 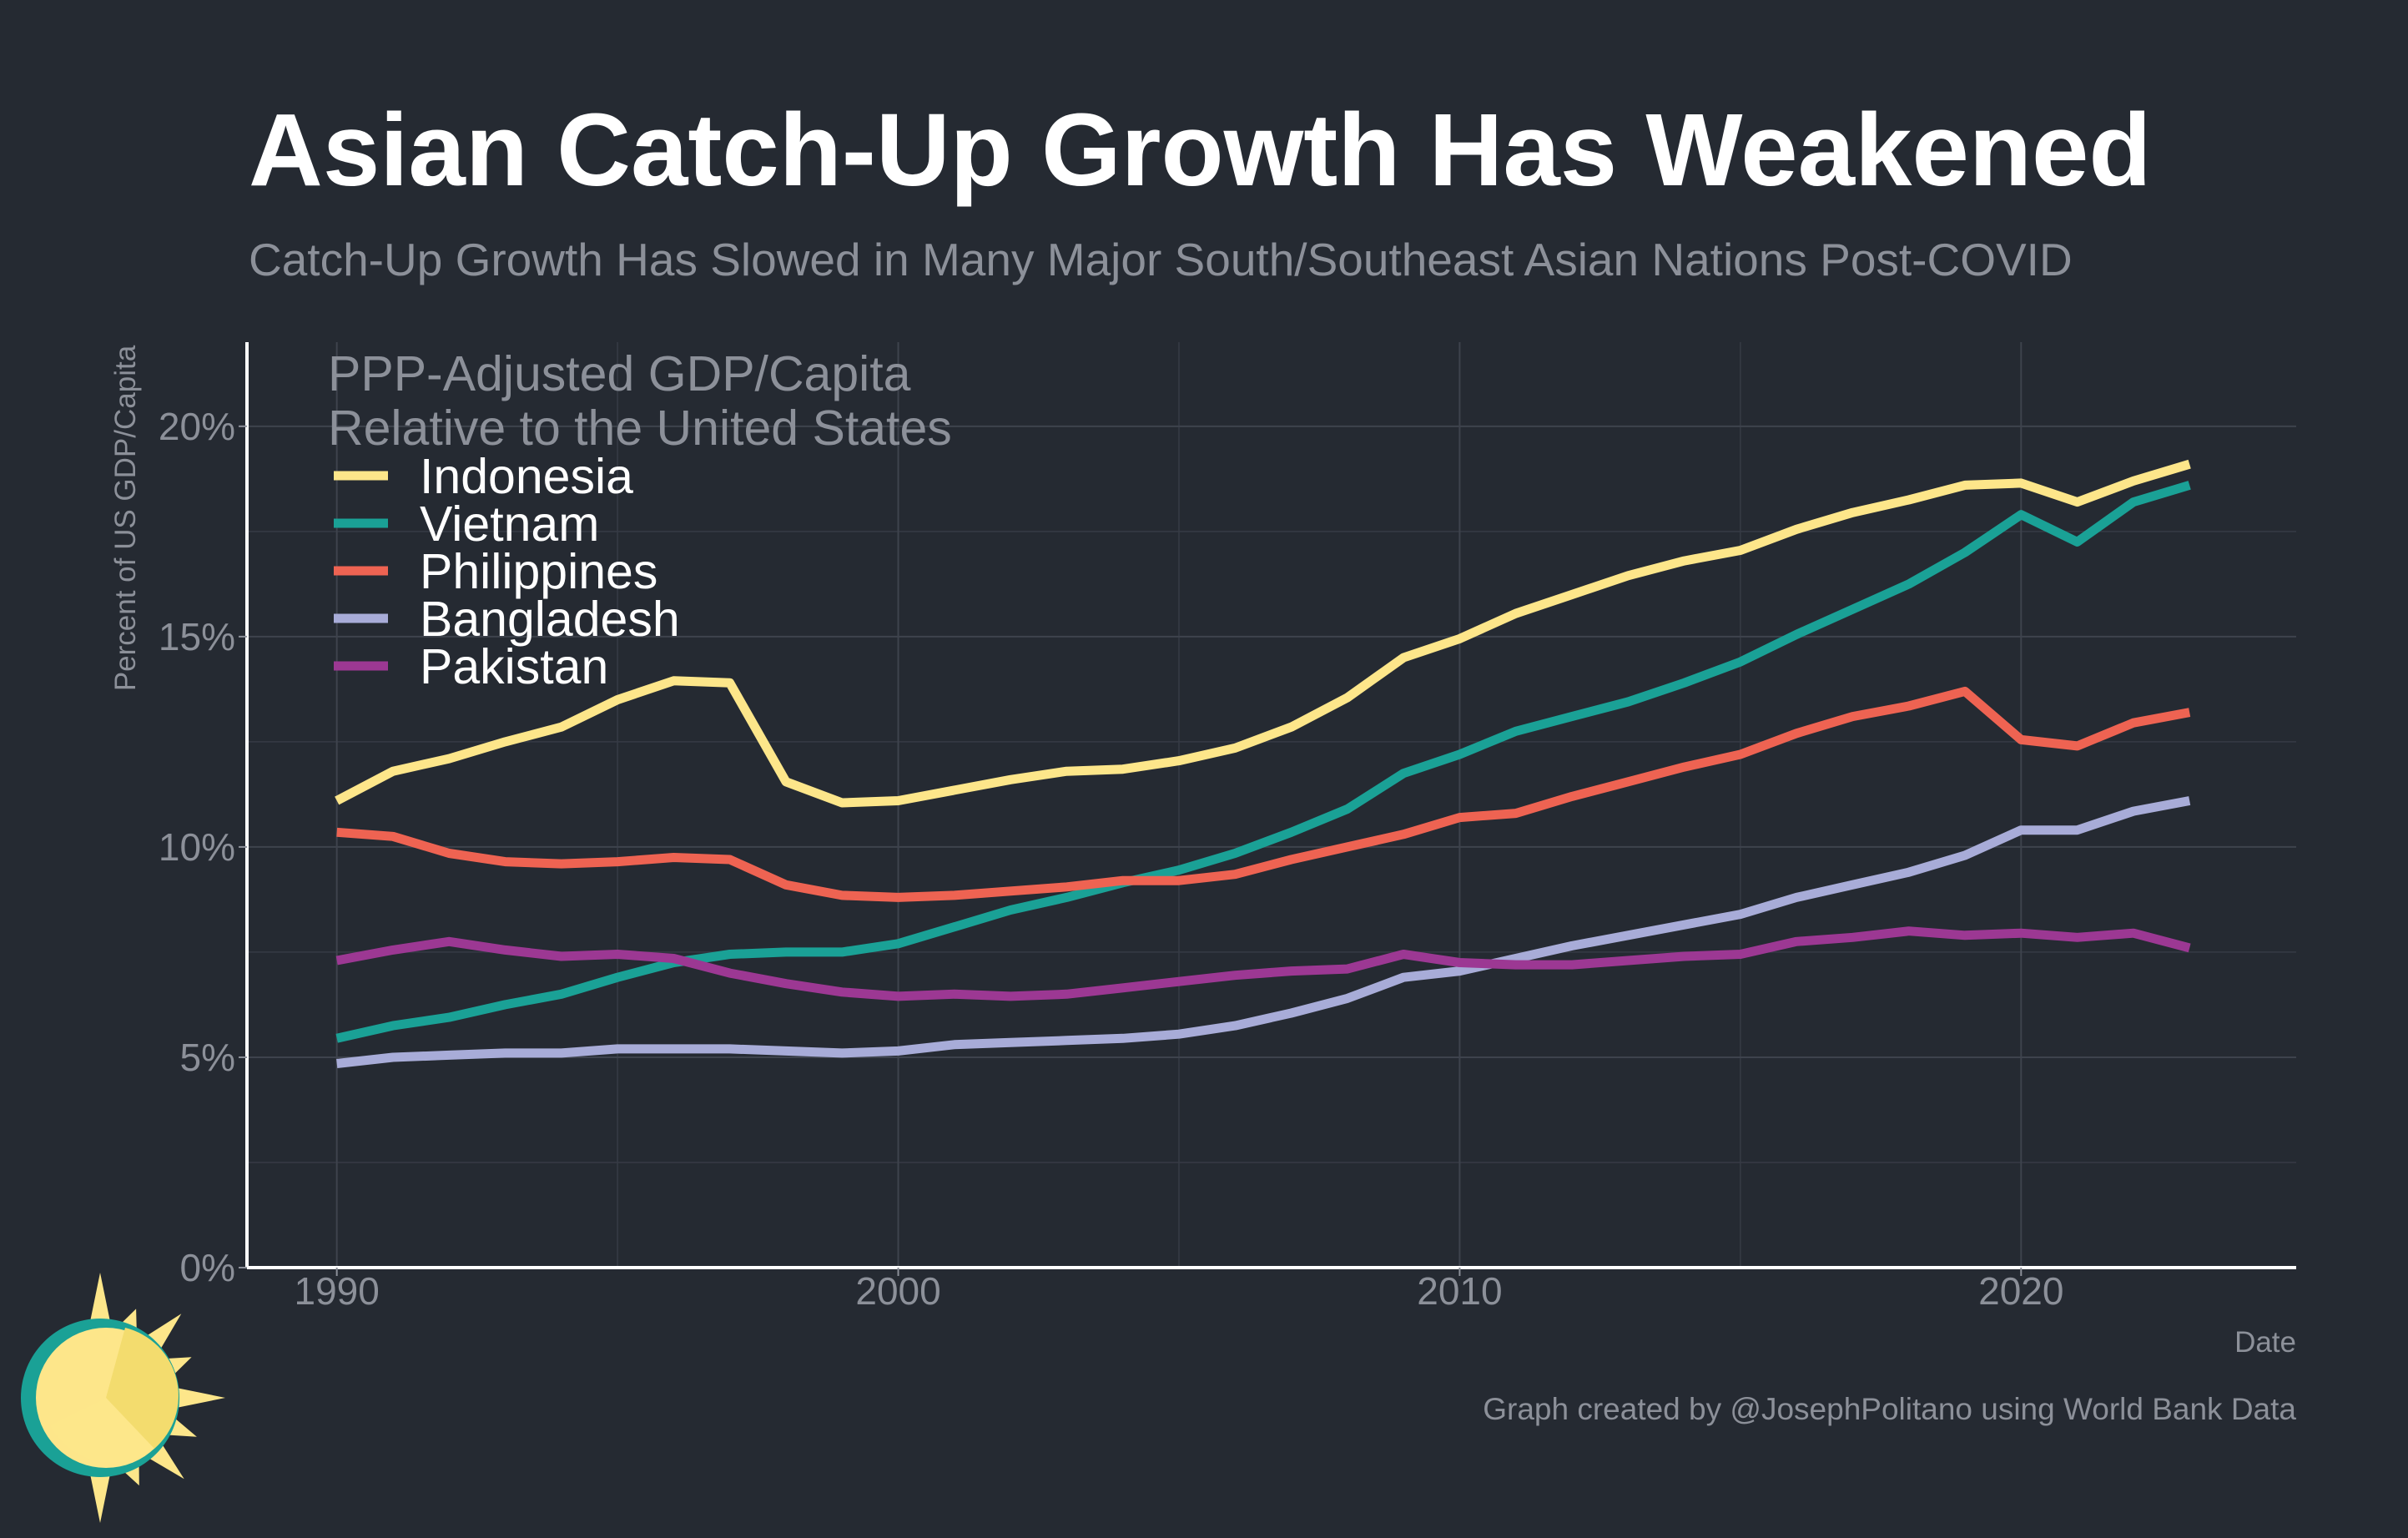 I want to click on legend-label-pakistan: Pakistan, so click(x=514, y=666).